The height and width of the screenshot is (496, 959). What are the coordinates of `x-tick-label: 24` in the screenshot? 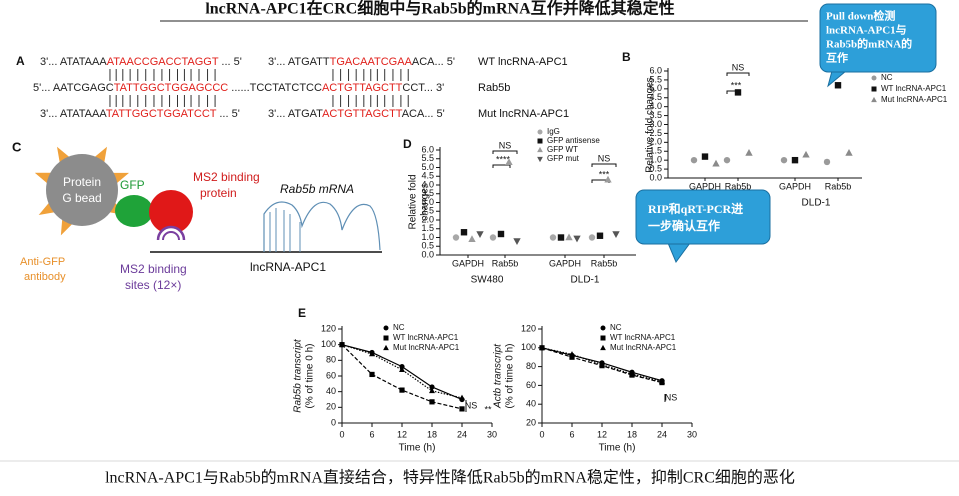 It's located at (662, 434).